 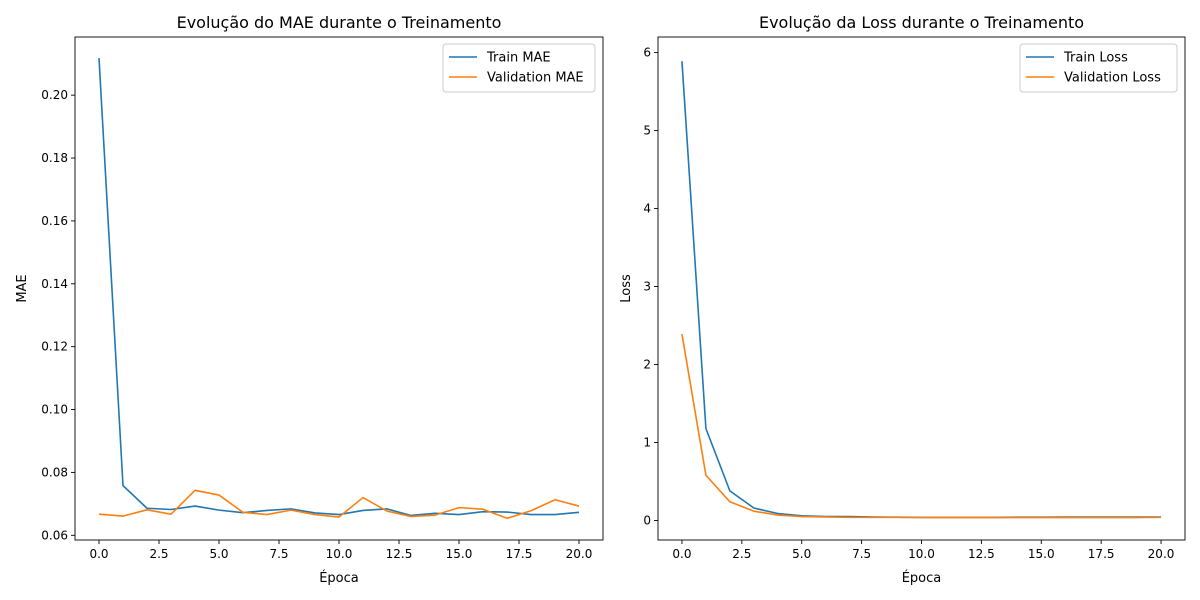 I want to click on y-tick-label: 0.14, so click(x=54, y=284).